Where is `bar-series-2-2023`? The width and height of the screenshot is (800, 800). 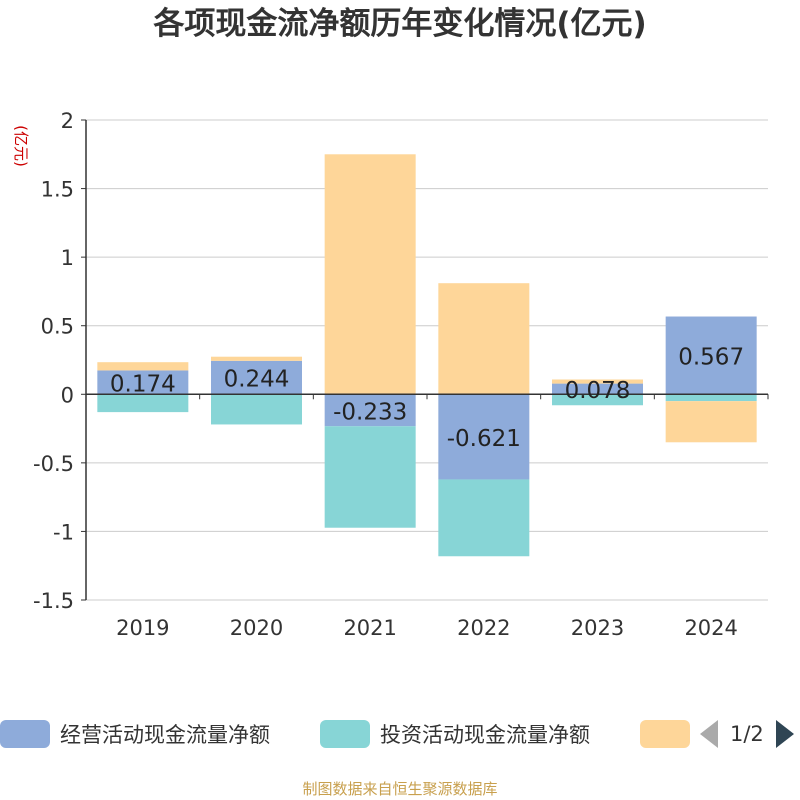 bar-series-2-2023 is located at coordinates (597, 381).